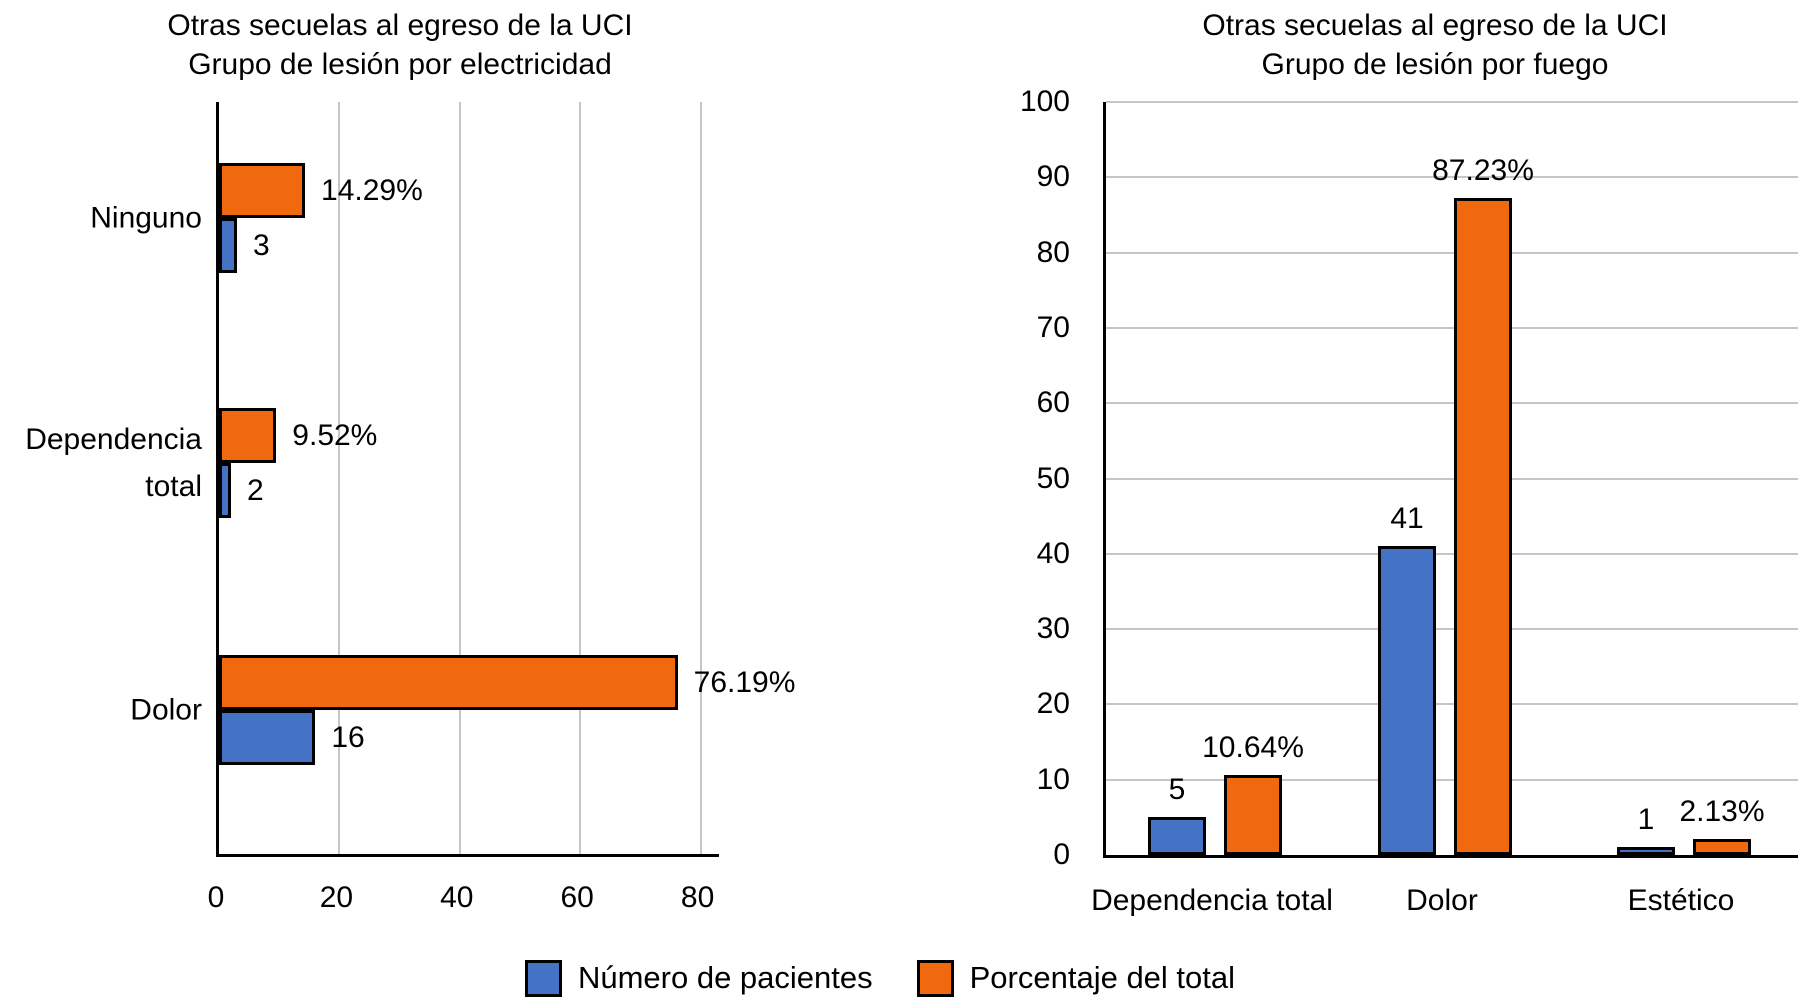 The width and height of the screenshot is (1800, 1008). What do you see at coordinates (1053, 704) in the screenshot?
I see `y-axis-tick-label: 20` at bounding box center [1053, 704].